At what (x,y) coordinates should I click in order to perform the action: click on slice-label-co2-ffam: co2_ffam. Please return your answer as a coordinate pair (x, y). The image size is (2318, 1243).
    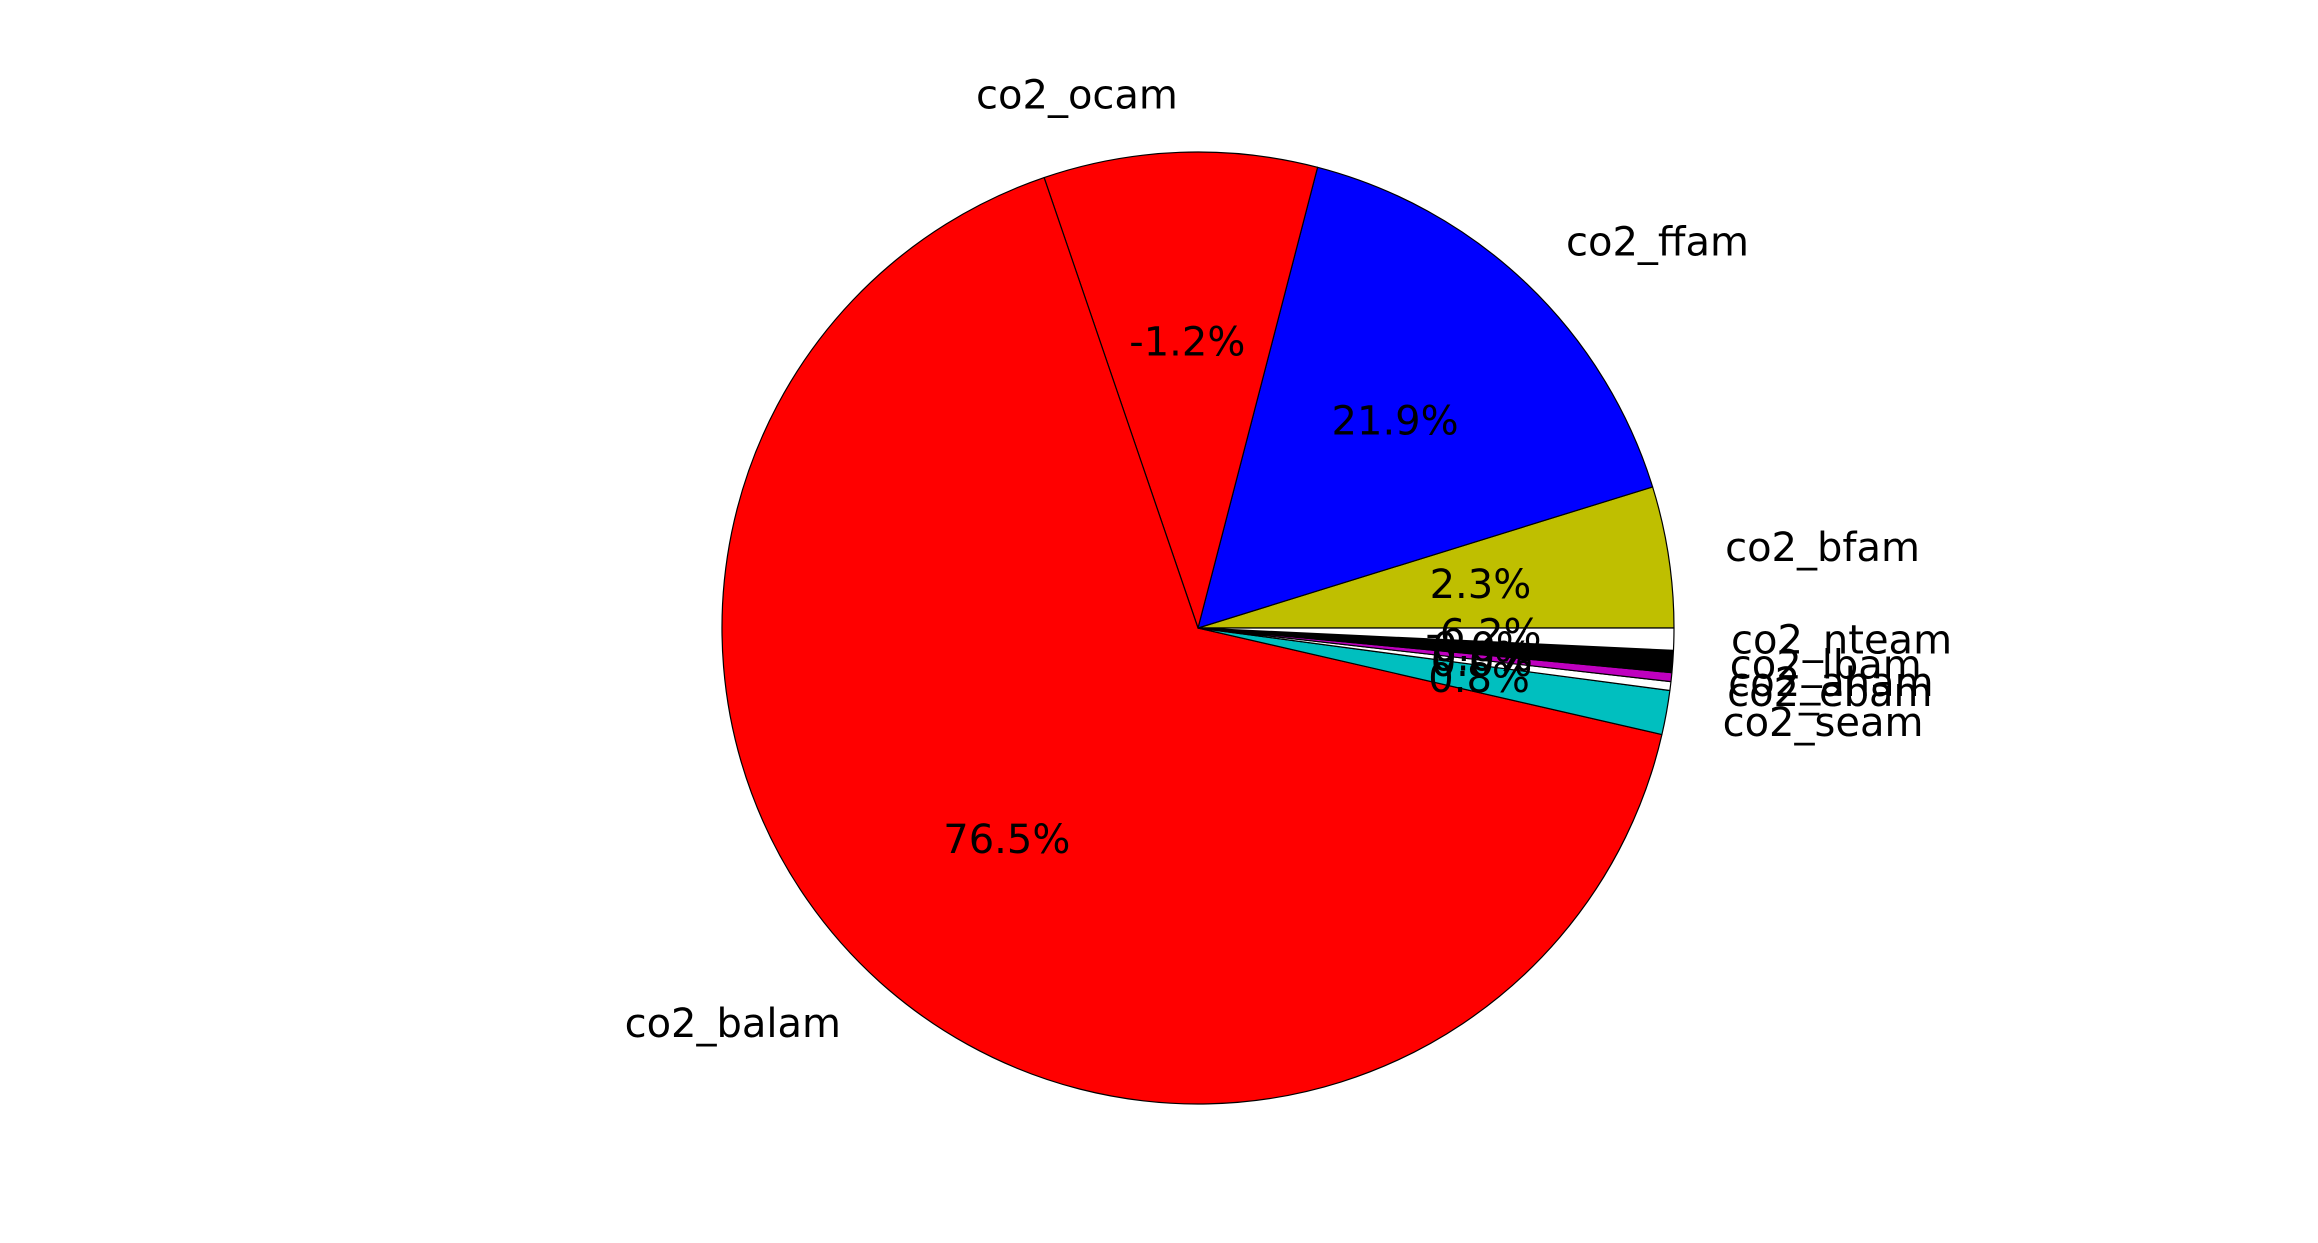
    Looking at the image, I should click on (1657, 242).